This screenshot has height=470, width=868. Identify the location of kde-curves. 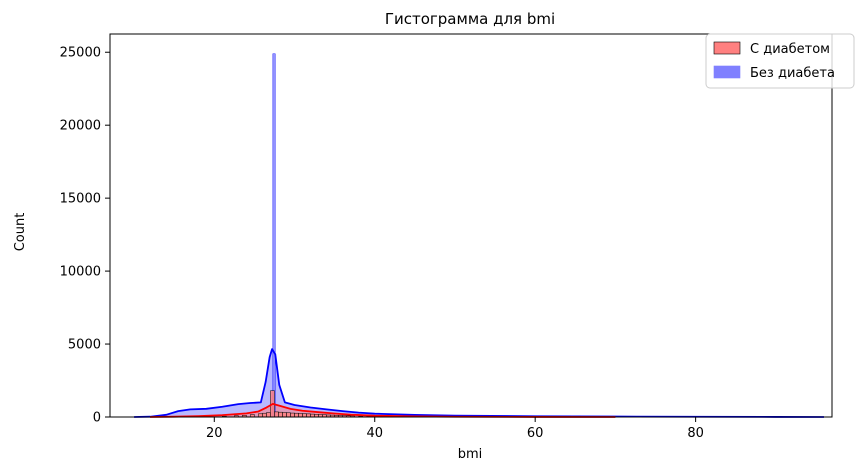
(479, 383).